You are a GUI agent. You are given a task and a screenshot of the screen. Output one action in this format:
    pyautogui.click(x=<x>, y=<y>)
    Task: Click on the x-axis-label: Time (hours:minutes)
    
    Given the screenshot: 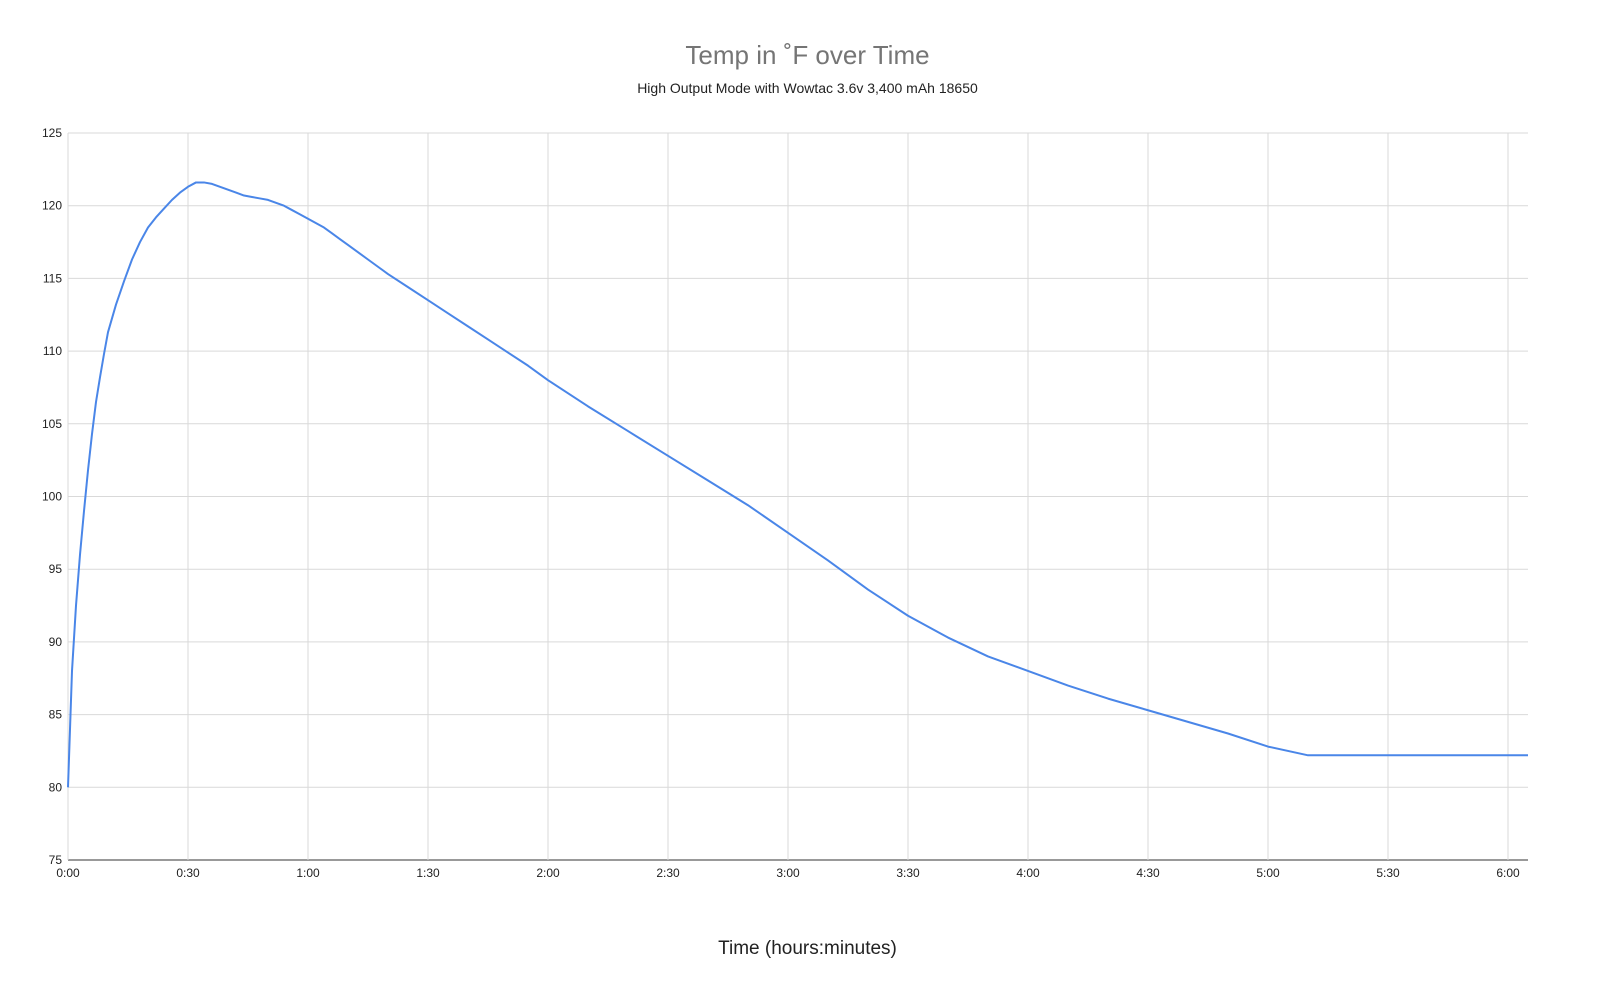 What is the action you would take?
    pyautogui.click(x=807, y=948)
    